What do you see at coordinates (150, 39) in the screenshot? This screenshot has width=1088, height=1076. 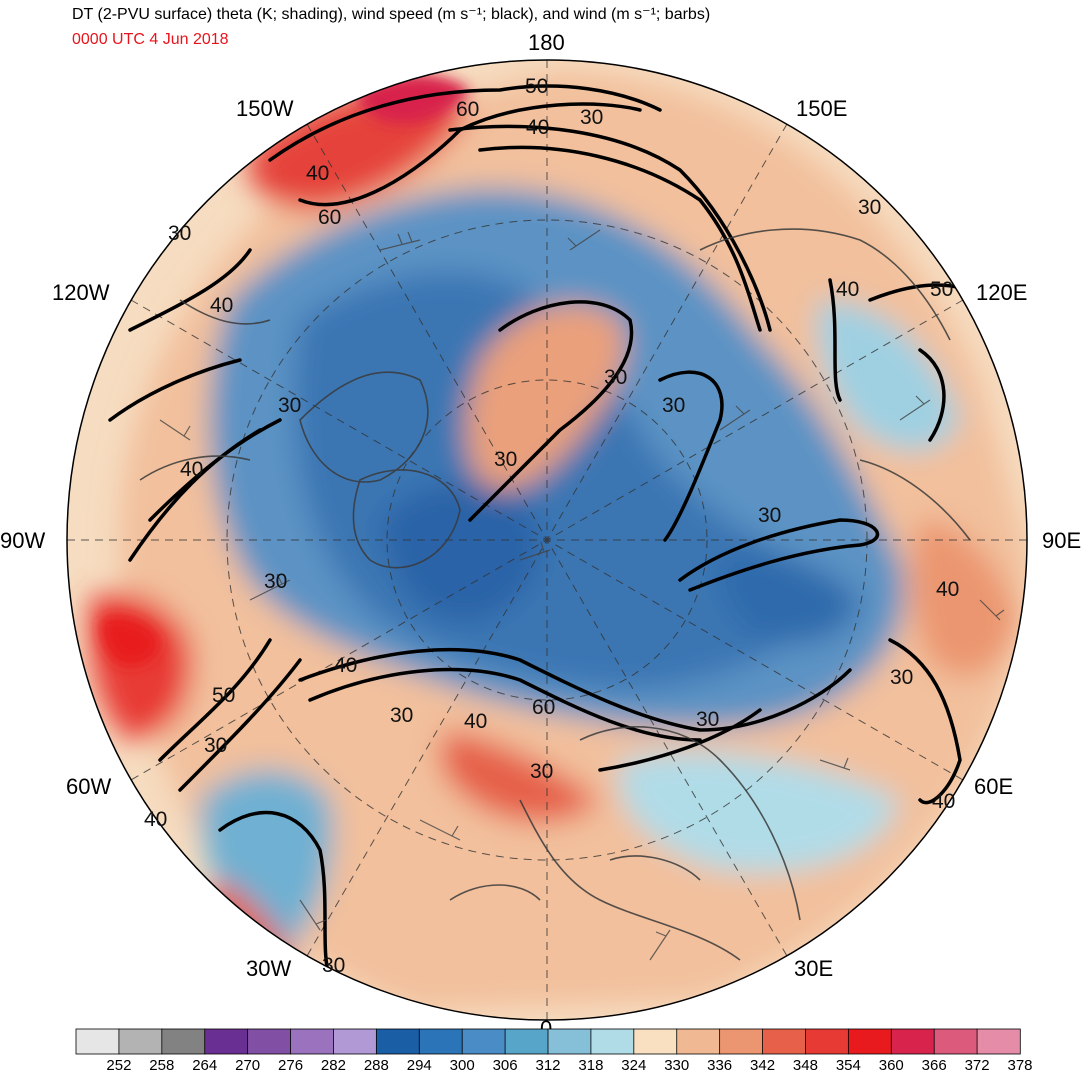 I see `valid-time-label: 0000 UTC 4 Jun 2018` at bounding box center [150, 39].